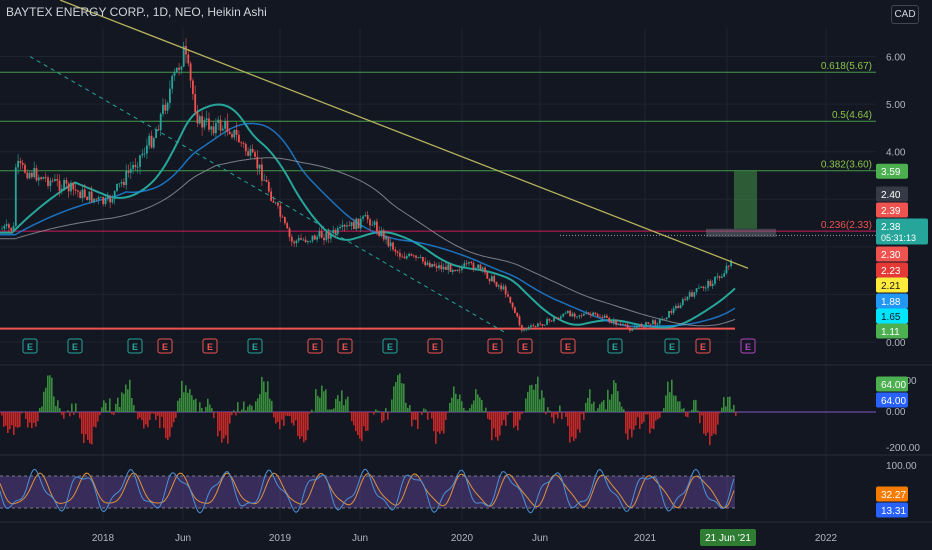 Image resolution: width=932 pixels, height=550 pixels. I want to click on osc-label-bg, so click(892, 400).